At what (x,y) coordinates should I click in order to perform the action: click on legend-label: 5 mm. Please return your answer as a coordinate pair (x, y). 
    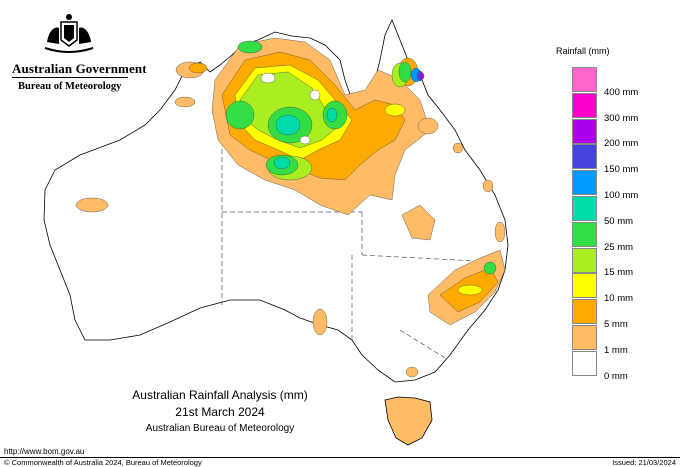
    Looking at the image, I should click on (616, 324).